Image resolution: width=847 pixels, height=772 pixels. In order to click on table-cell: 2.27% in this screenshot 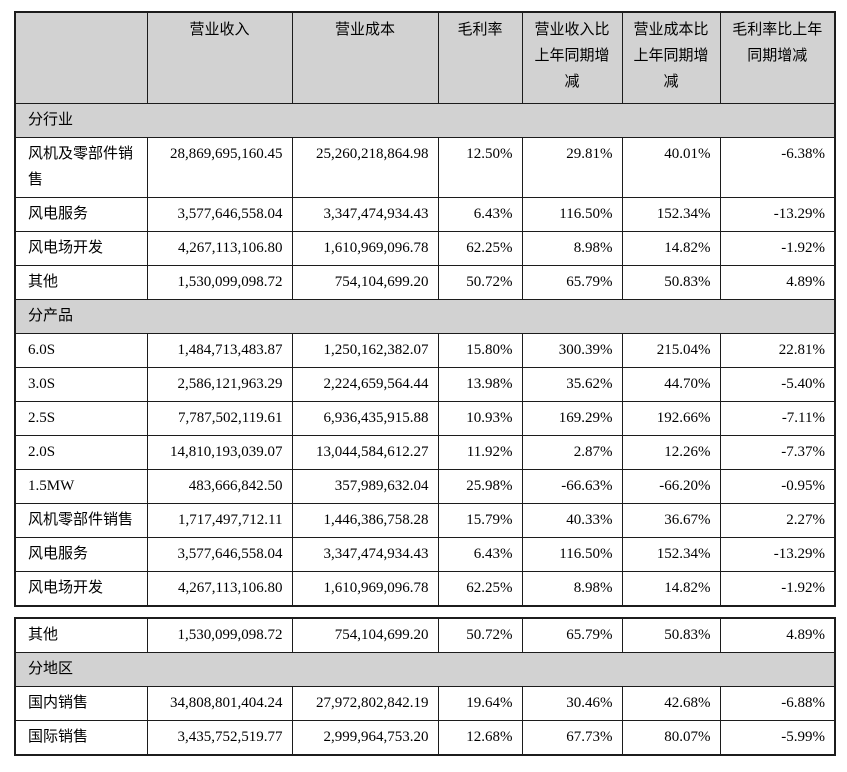, I will do `click(777, 520)`.